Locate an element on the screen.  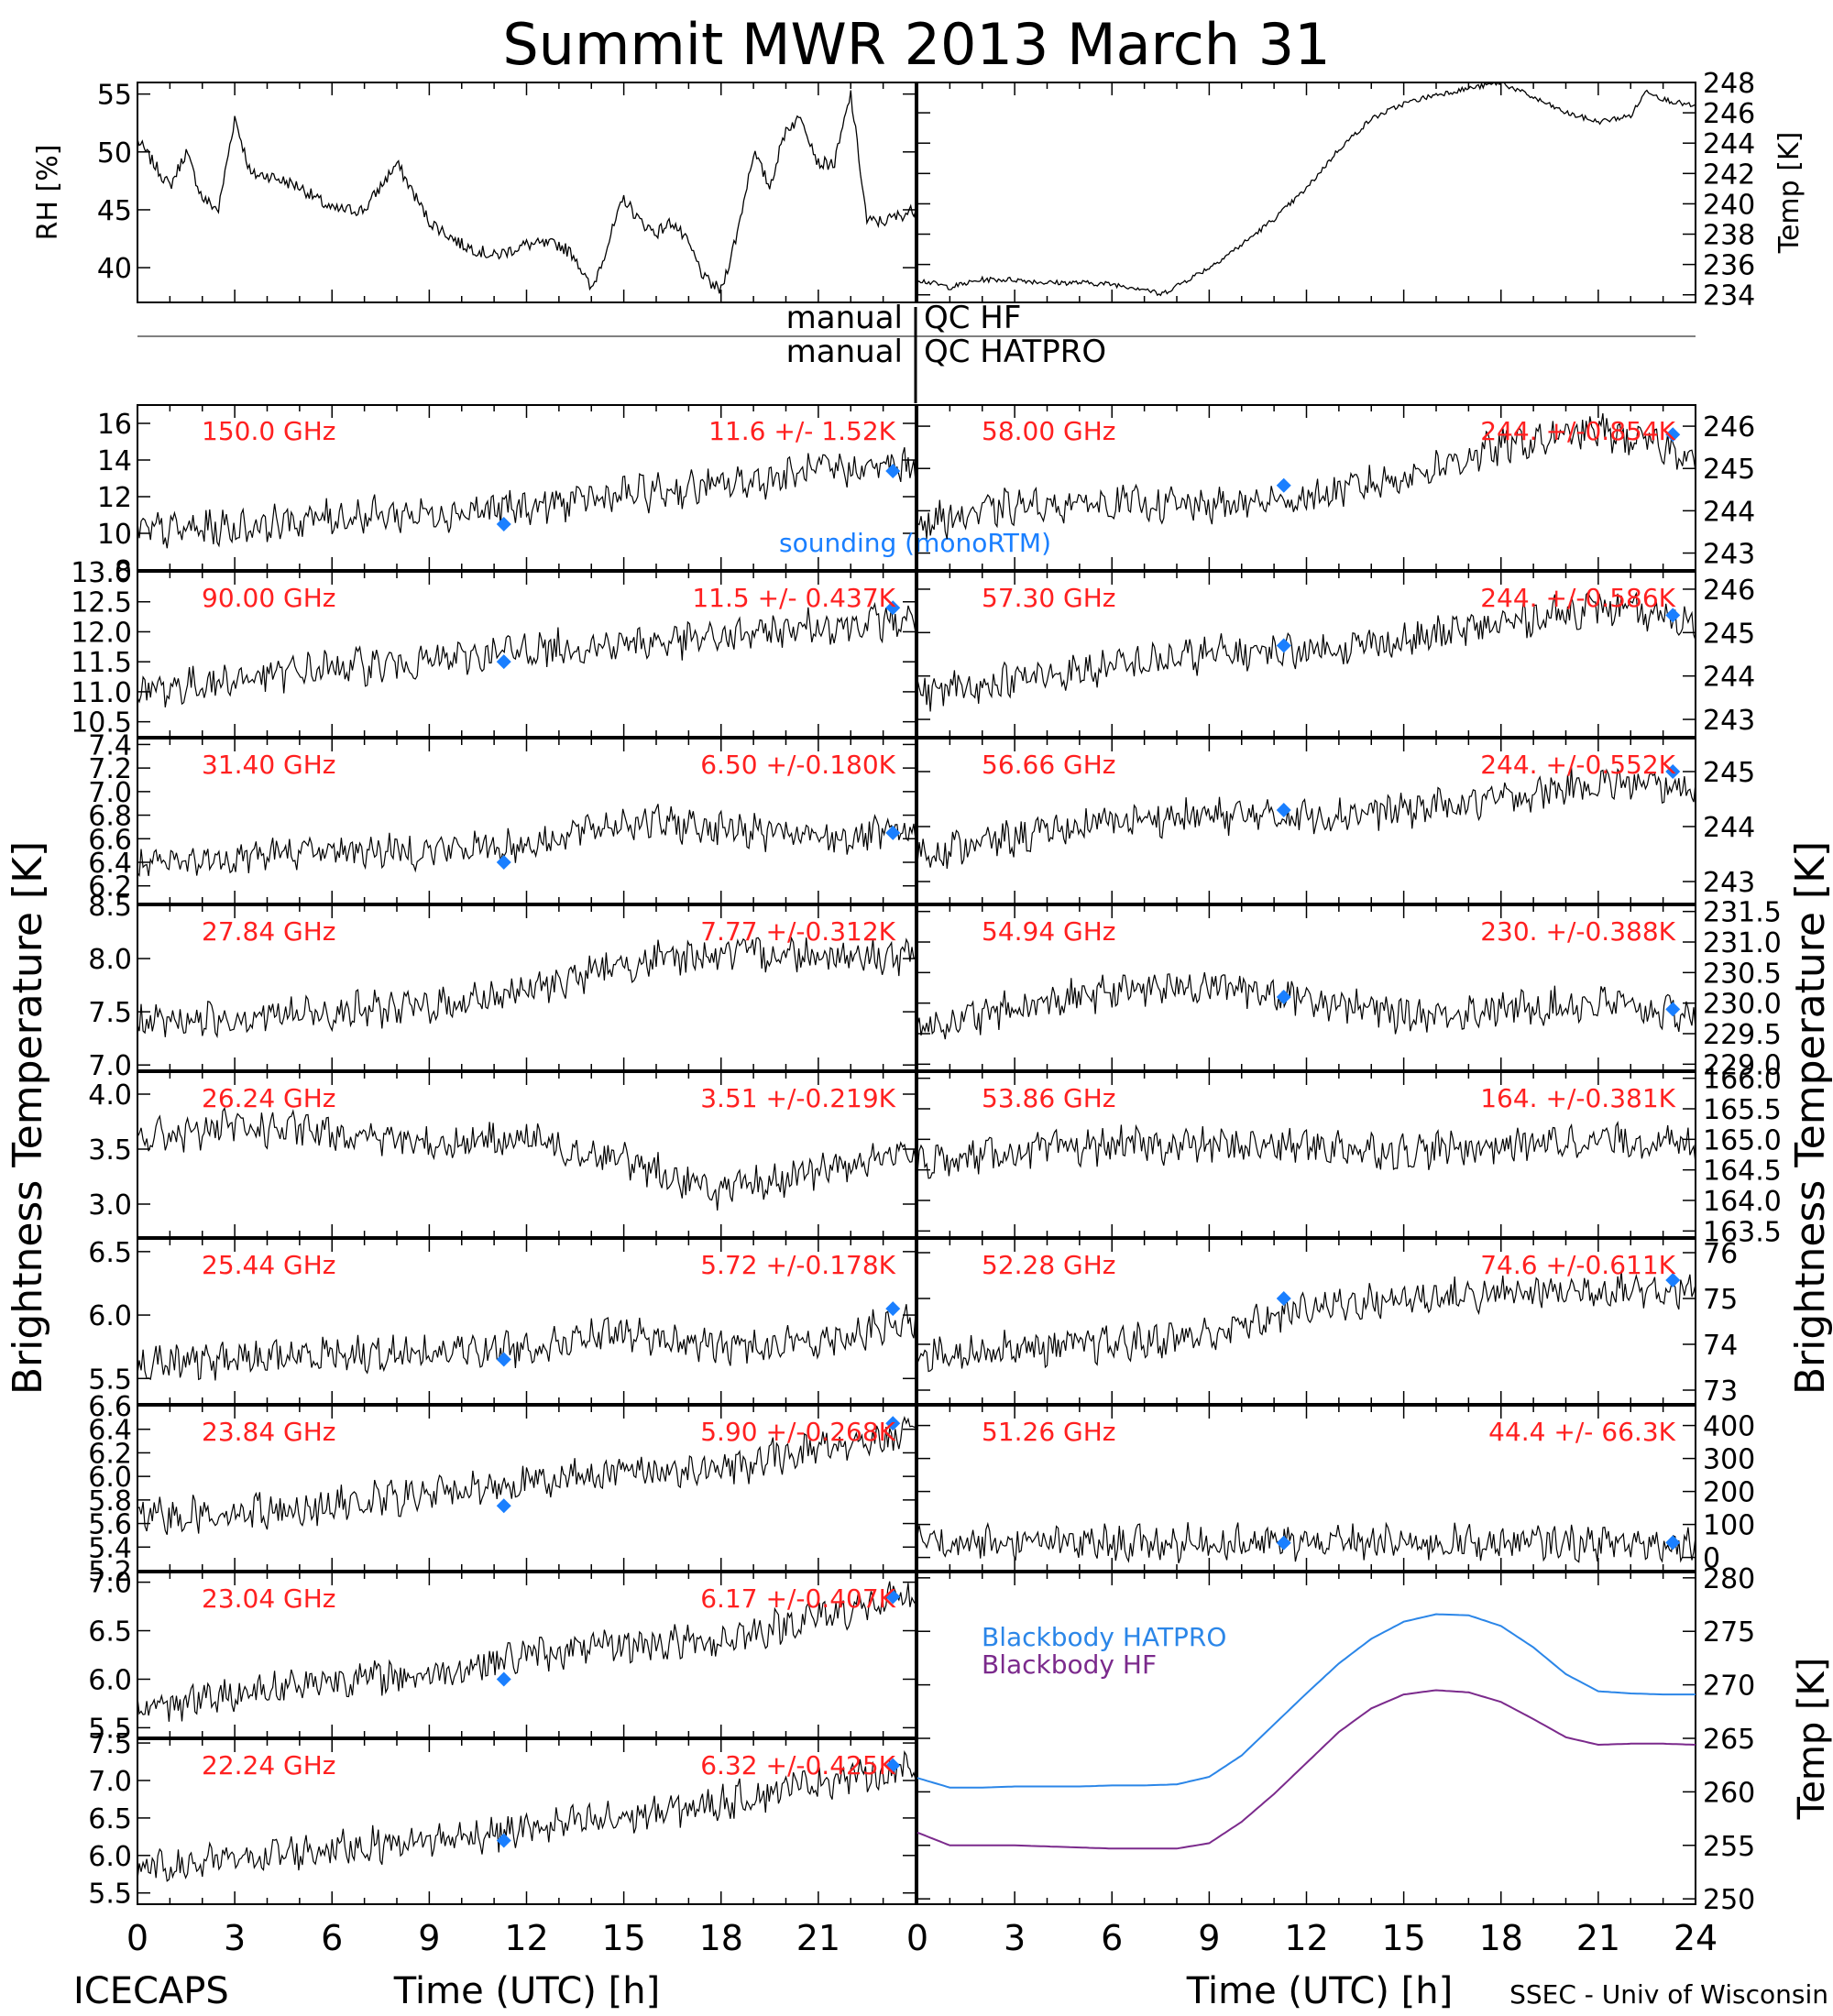
x-tick-label: 9 is located at coordinates (429, 1938).